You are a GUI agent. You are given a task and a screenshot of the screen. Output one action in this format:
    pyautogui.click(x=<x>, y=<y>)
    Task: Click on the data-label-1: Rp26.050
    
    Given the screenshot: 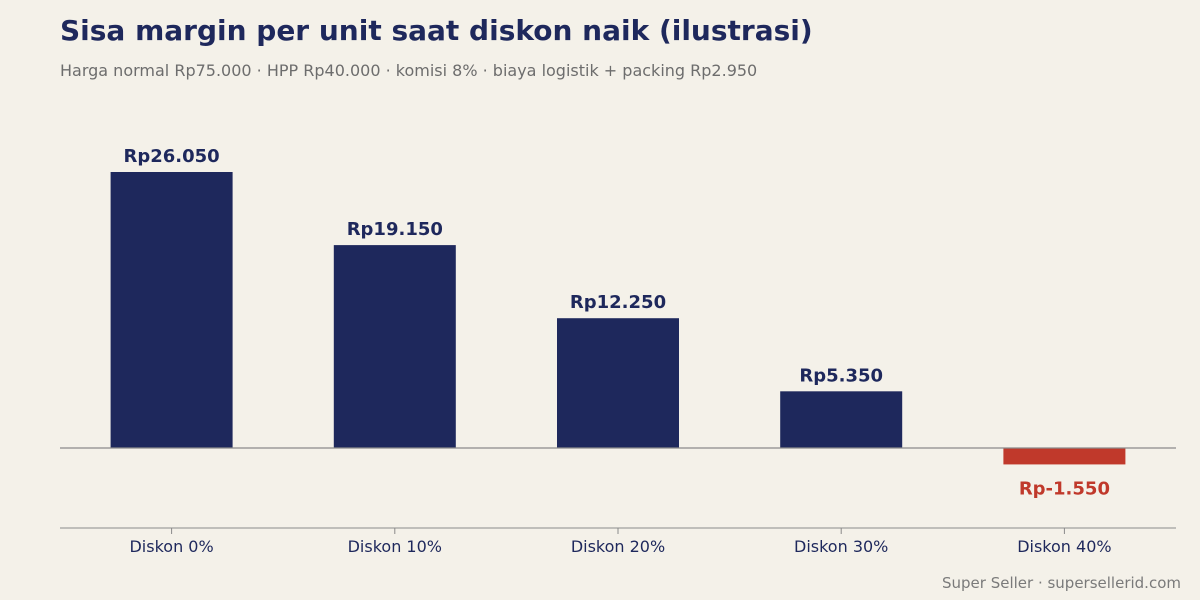 What is the action you would take?
    pyautogui.click(x=171, y=156)
    